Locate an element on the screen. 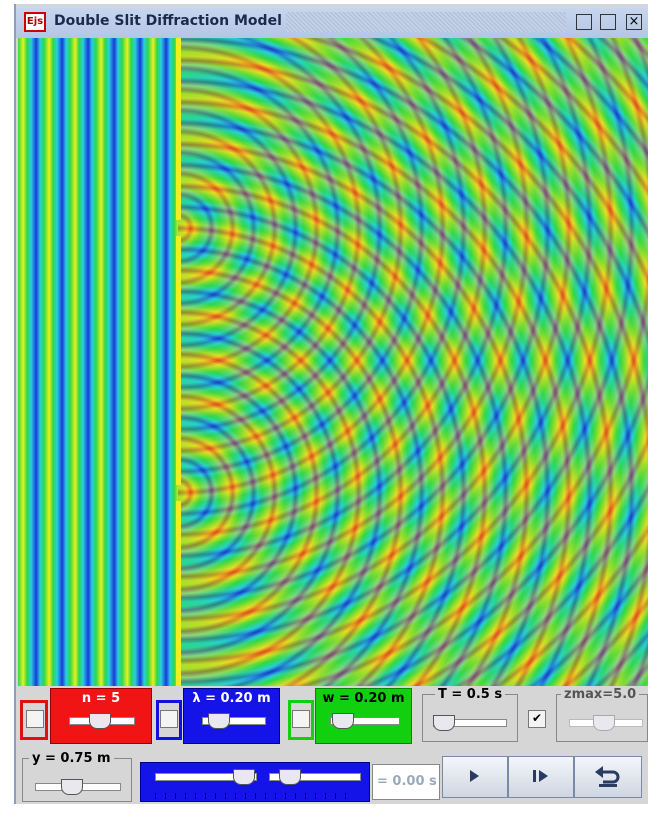 Image resolution: width=648 pixels, height=814 pixels. wavelength-label: λ = 0.20 m is located at coordinates (231, 698).